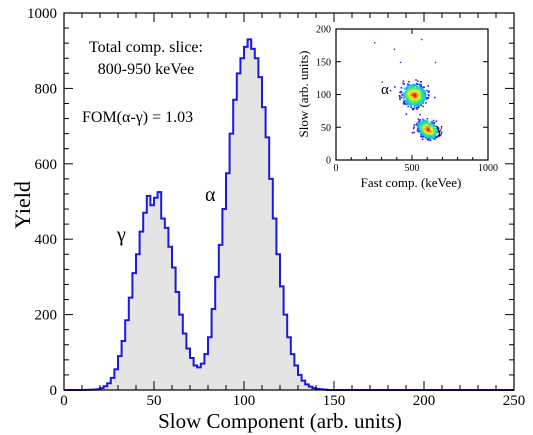  What do you see at coordinates (323, 95) in the screenshot?
I see `inset-y-tick-label: 100` at bounding box center [323, 95].